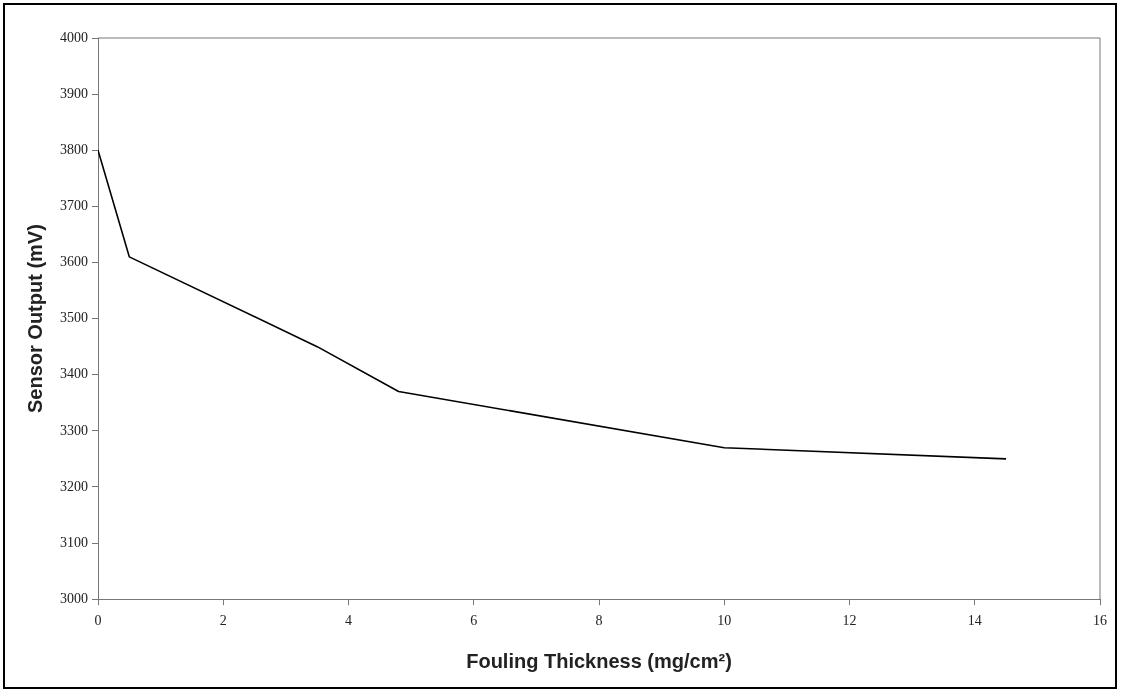 The image size is (1126, 698). What do you see at coordinates (974, 621) in the screenshot?
I see `x-tick-label: 14` at bounding box center [974, 621].